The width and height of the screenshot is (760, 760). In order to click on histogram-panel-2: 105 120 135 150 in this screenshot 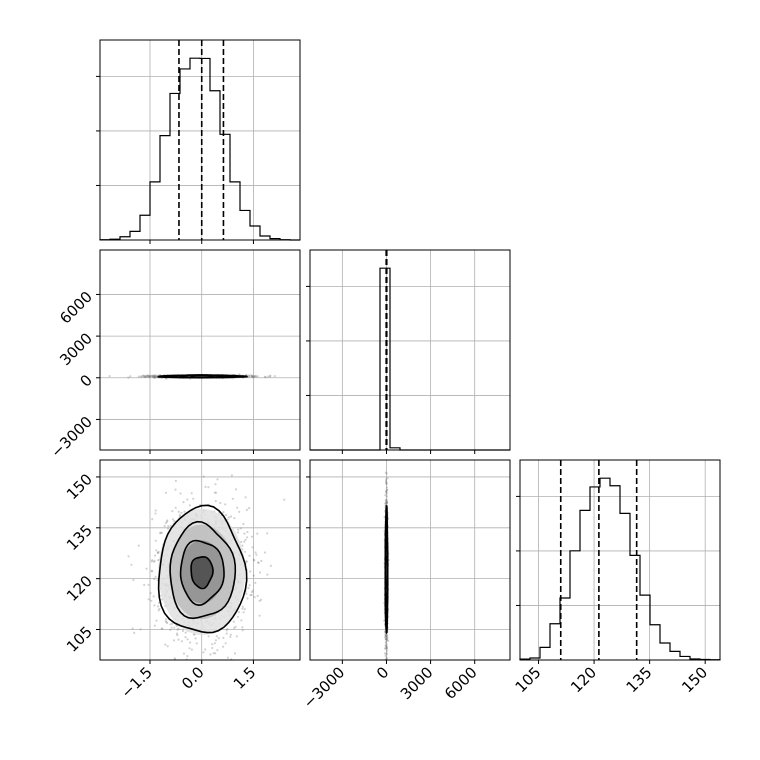, I will do `click(616, 577)`.